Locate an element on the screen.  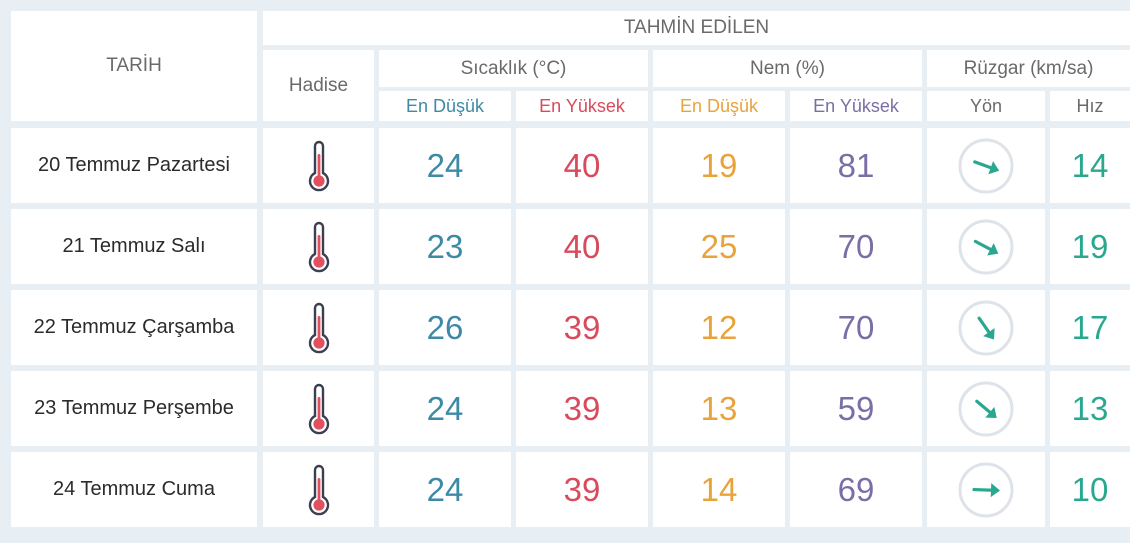
date-cell: 20 Temmuz Pazartesi is located at coordinates (134, 165).